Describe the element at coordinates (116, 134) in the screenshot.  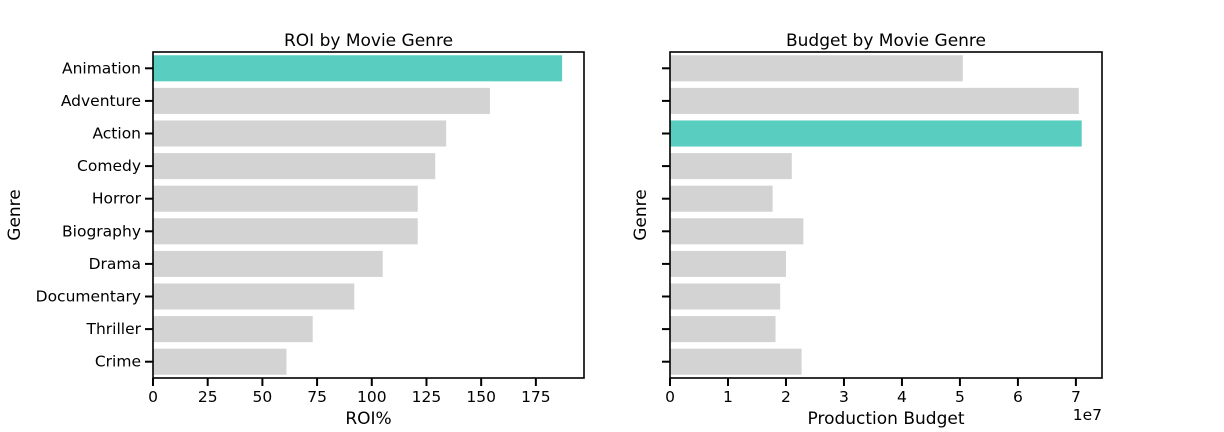
I see `chart1-ytick-label: Action` at that location.